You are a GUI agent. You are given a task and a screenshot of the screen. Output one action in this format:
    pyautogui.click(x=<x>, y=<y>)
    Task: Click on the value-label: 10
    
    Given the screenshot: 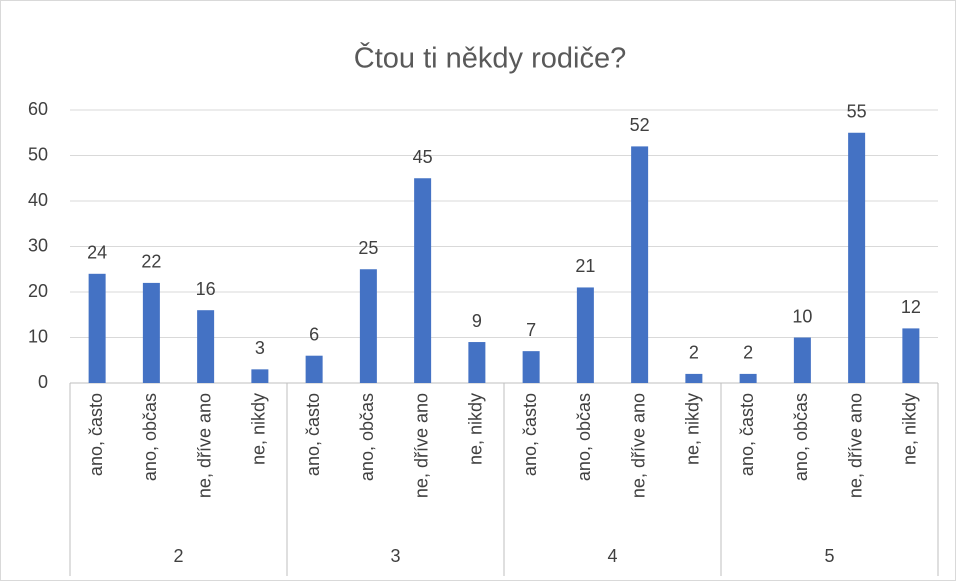 What is the action you would take?
    pyautogui.click(x=802, y=316)
    